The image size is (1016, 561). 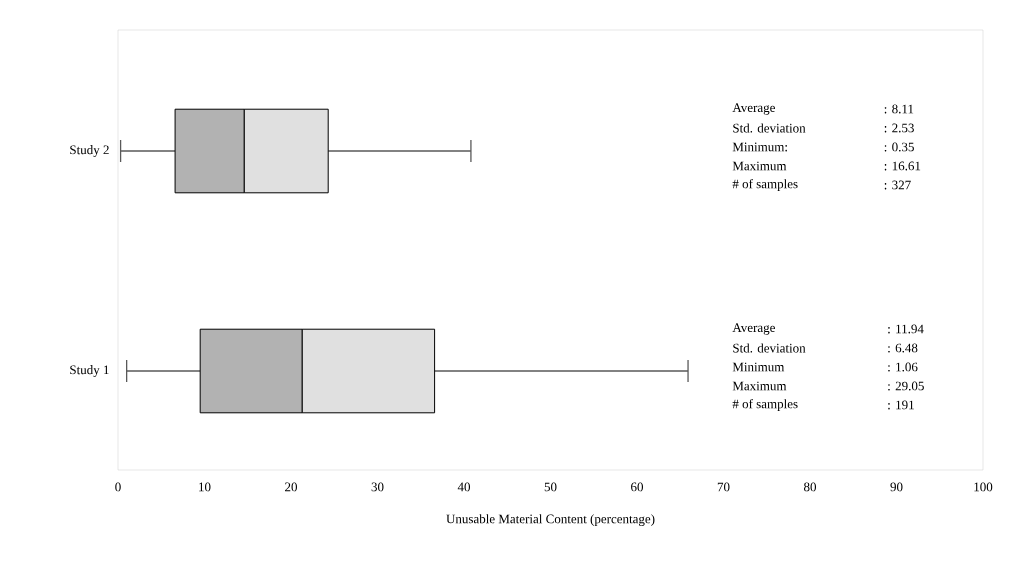 I want to click on annotation: : 327, so click(x=897, y=185).